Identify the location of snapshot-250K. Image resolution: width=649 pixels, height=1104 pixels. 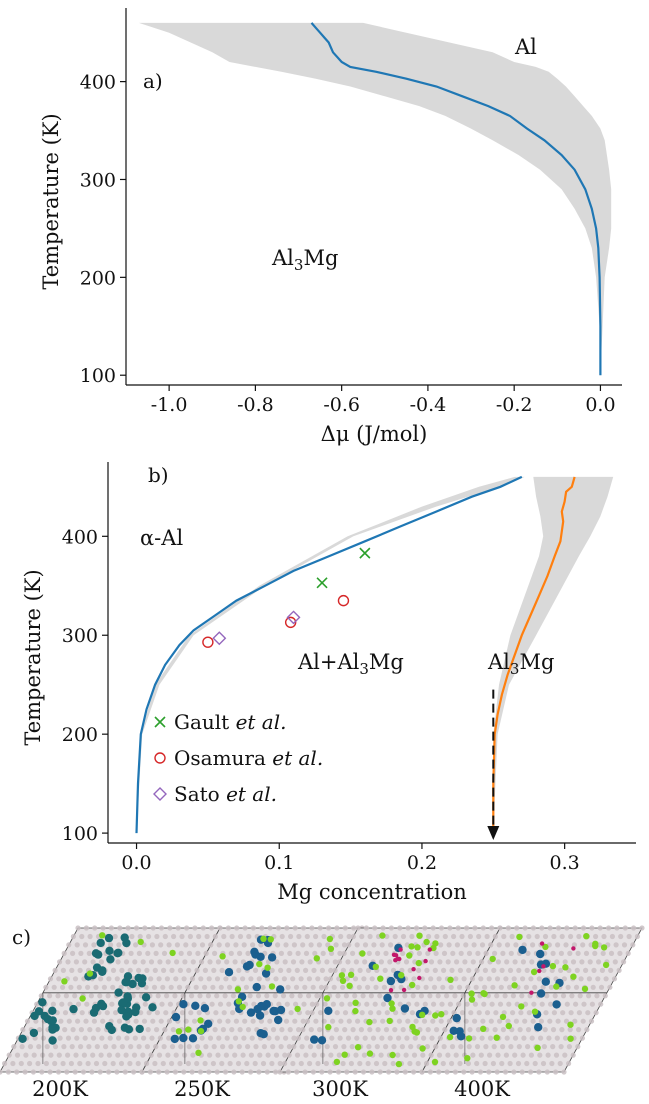
(252, 1000).